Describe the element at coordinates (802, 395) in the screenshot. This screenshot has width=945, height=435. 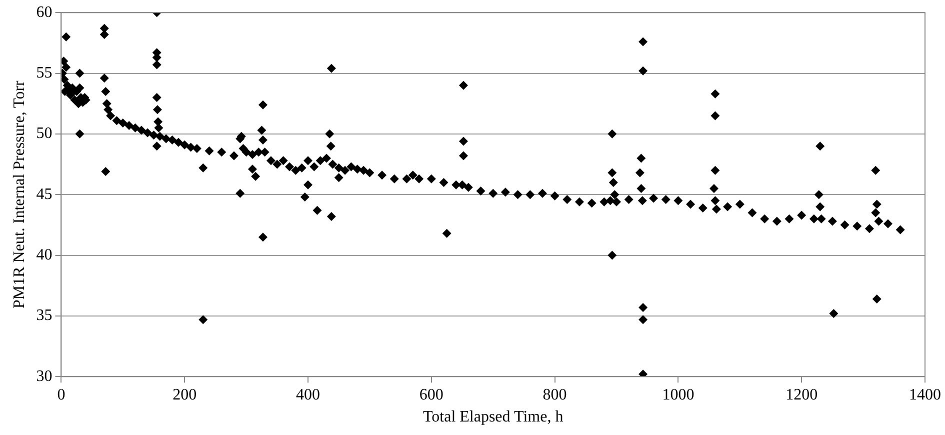
I see `x-tick-label: 1200` at that location.